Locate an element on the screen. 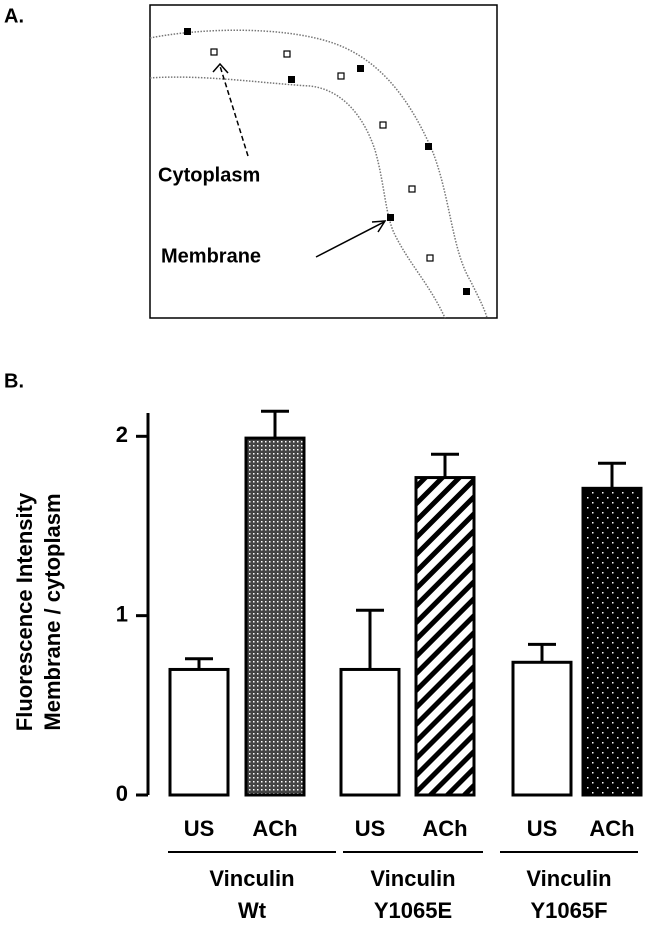 Image resolution: width=650 pixels, height=932 pixels. y-tick-label: 0 is located at coordinates (122, 793).